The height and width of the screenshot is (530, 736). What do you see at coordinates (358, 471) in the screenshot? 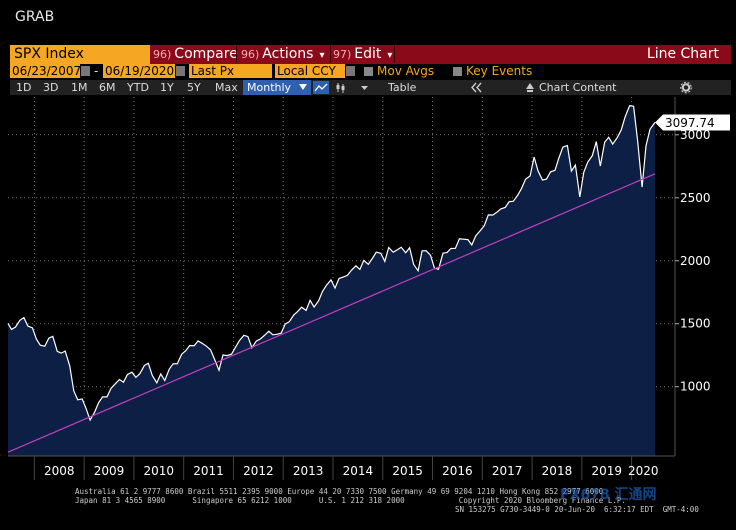
I see `x-tick-label: 2014` at bounding box center [358, 471].